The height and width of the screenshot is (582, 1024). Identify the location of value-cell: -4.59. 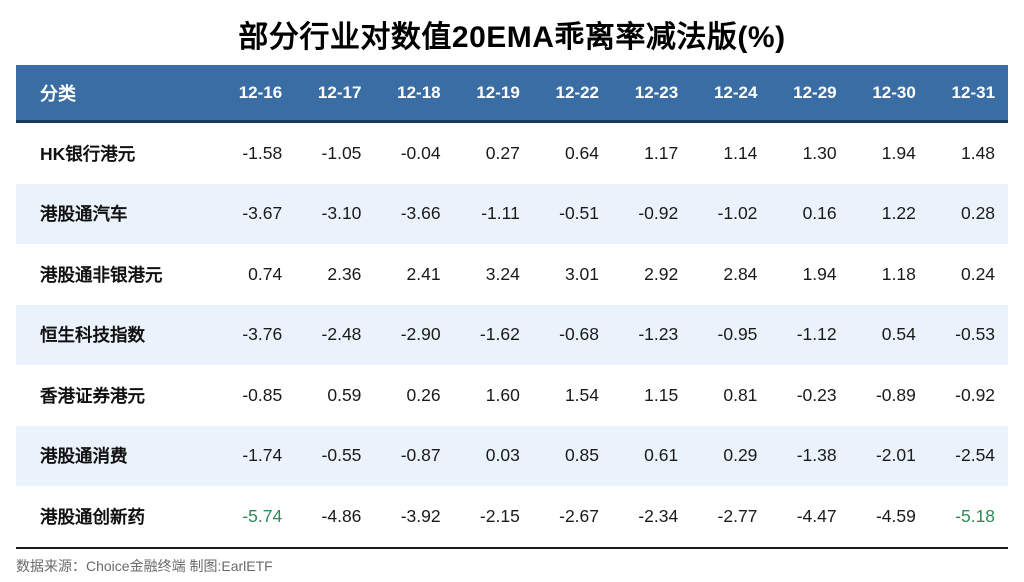
(895, 515).